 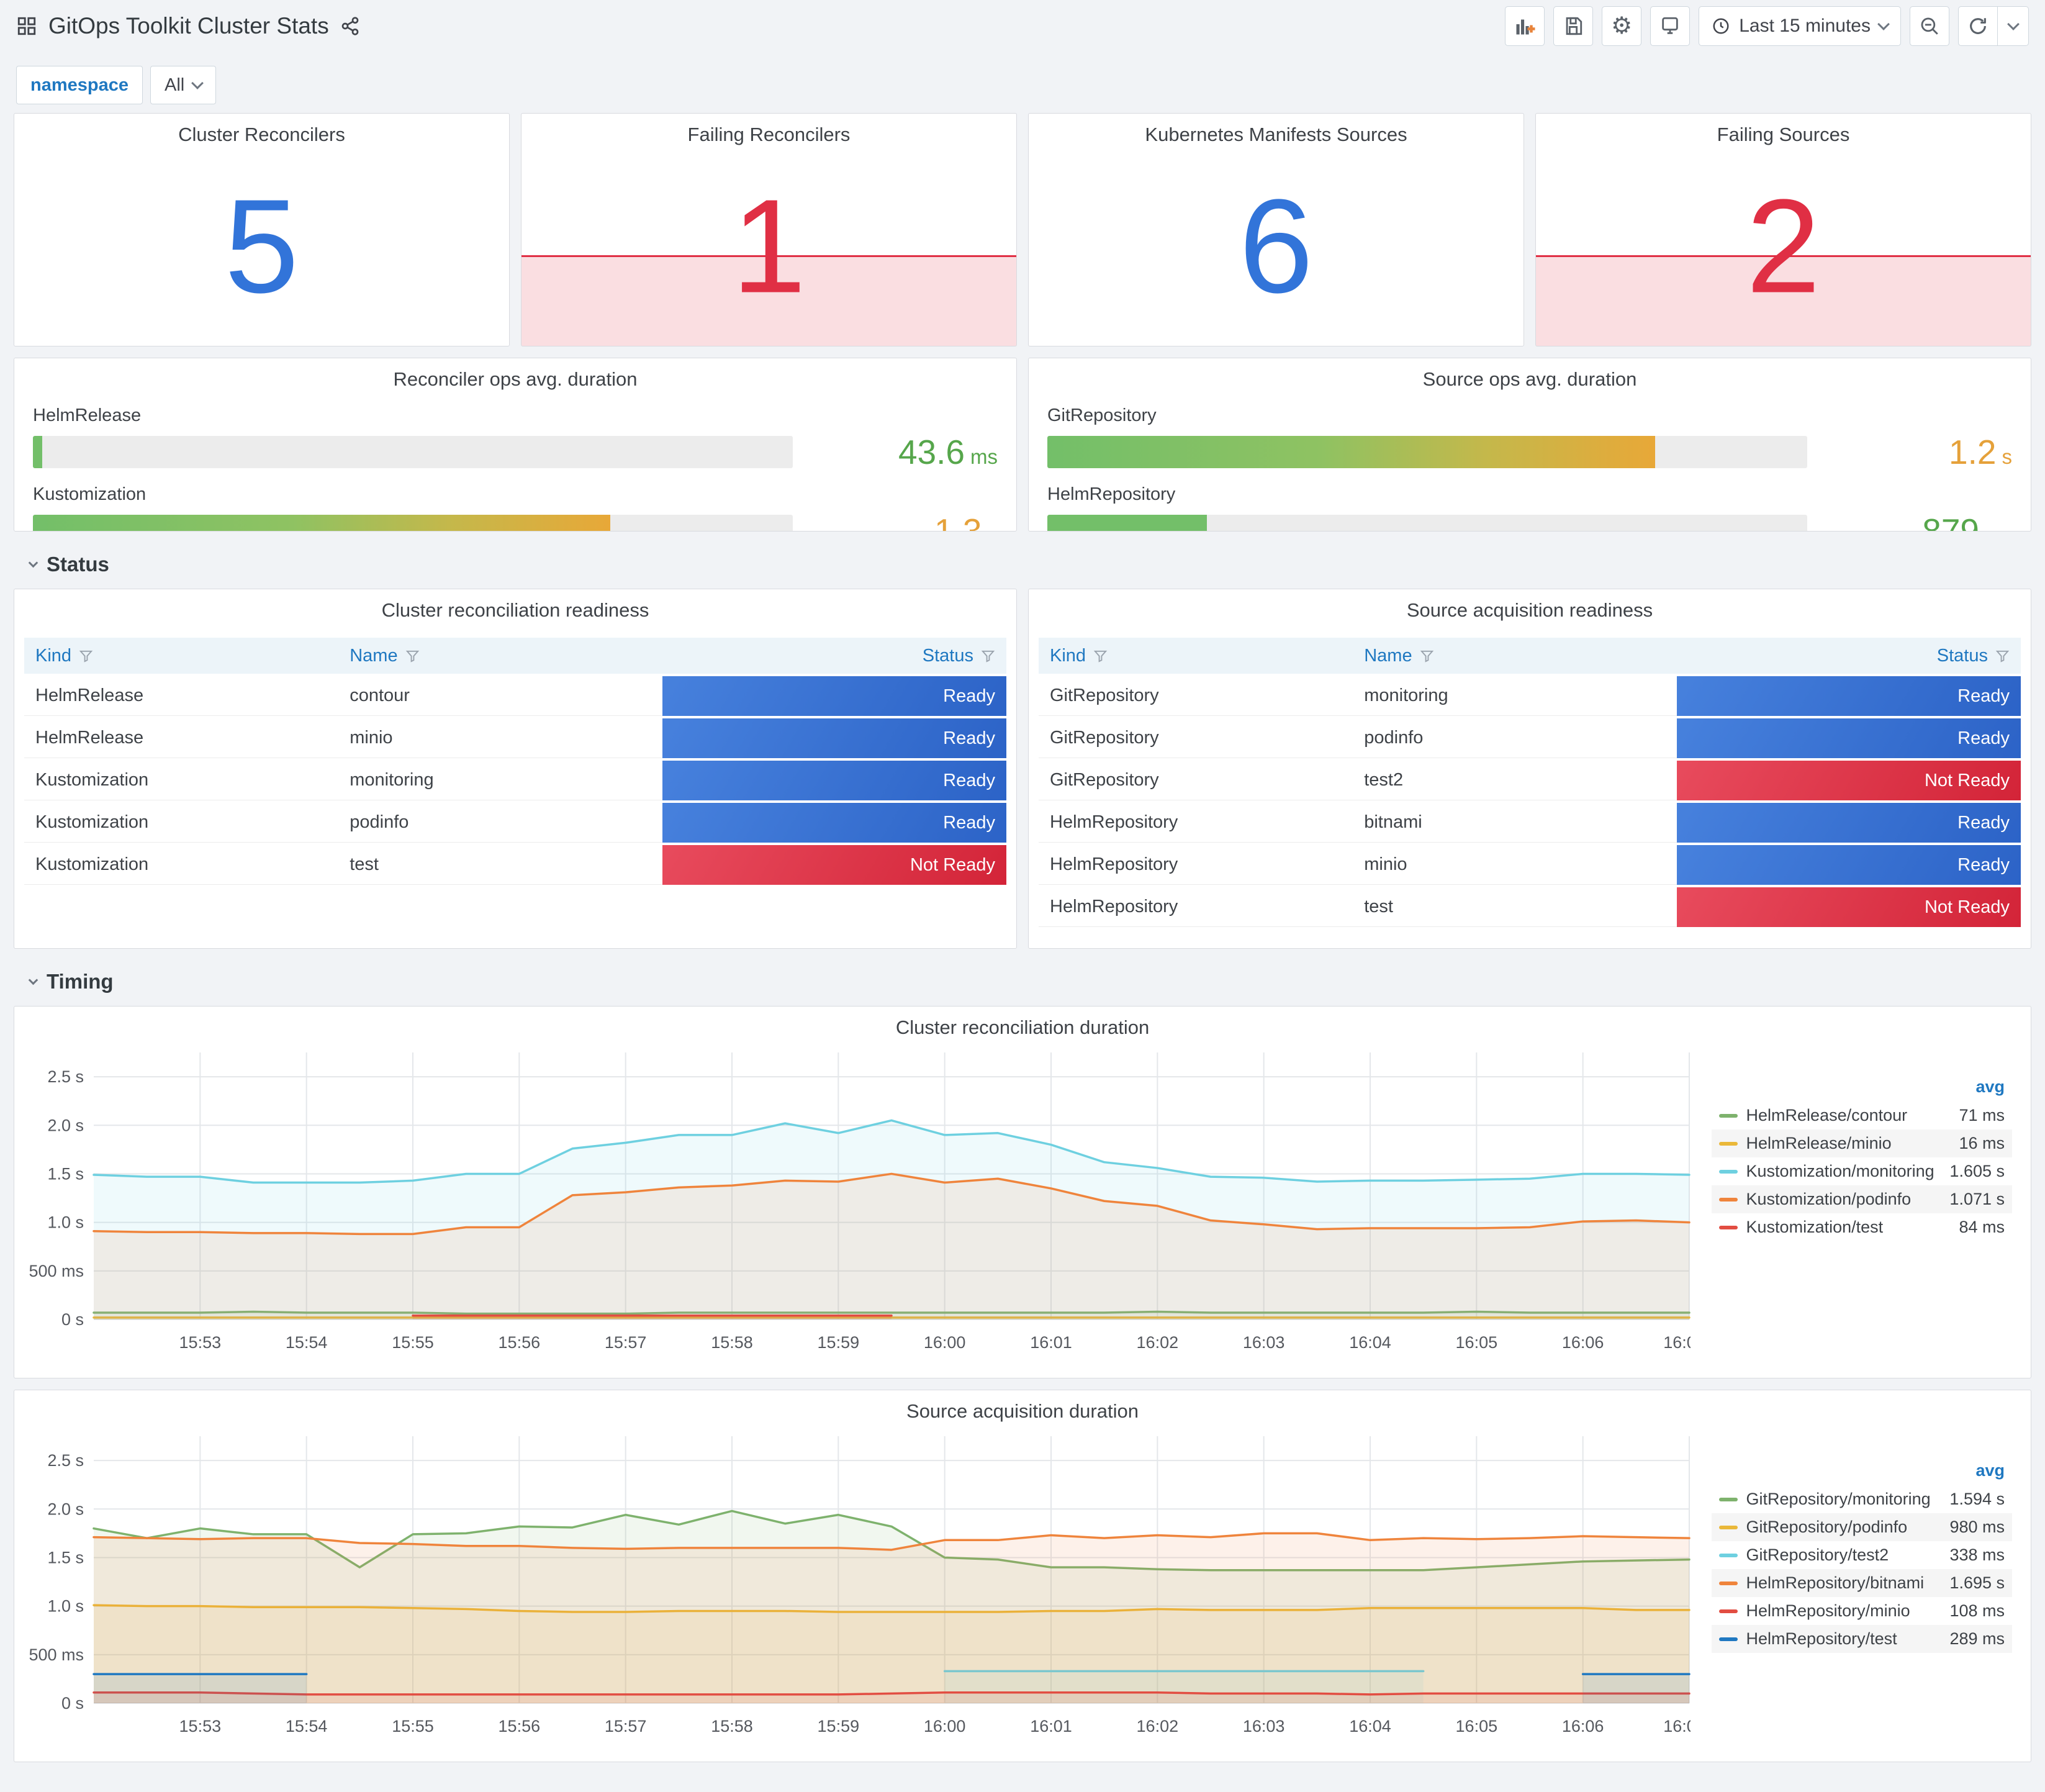 I want to click on legend-item: HelmRepository/test 289 ms, so click(x=1861, y=1639).